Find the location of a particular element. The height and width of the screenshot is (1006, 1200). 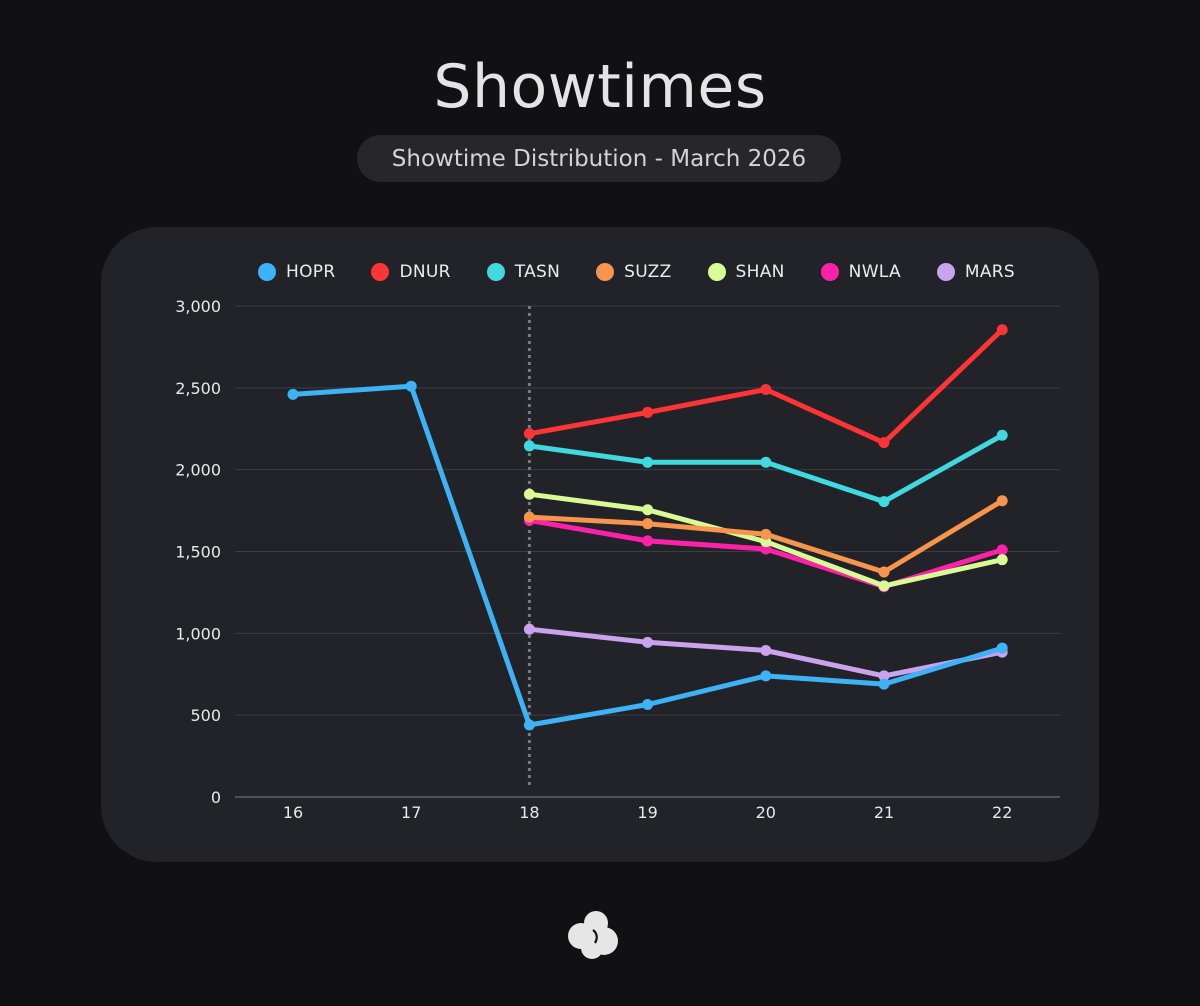

legend-item-nwla: NWLA is located at coordinates (860, 272).